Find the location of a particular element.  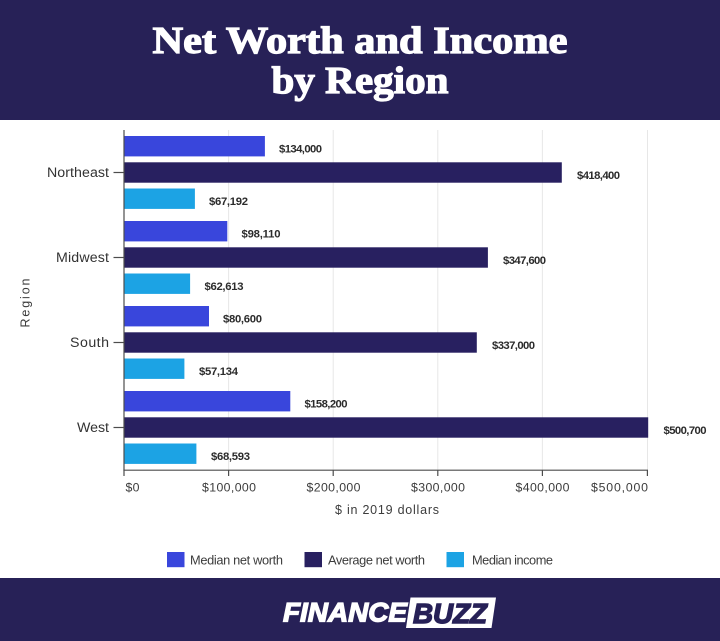

svg-text: $100,000 is located at coordinates (229, 488).